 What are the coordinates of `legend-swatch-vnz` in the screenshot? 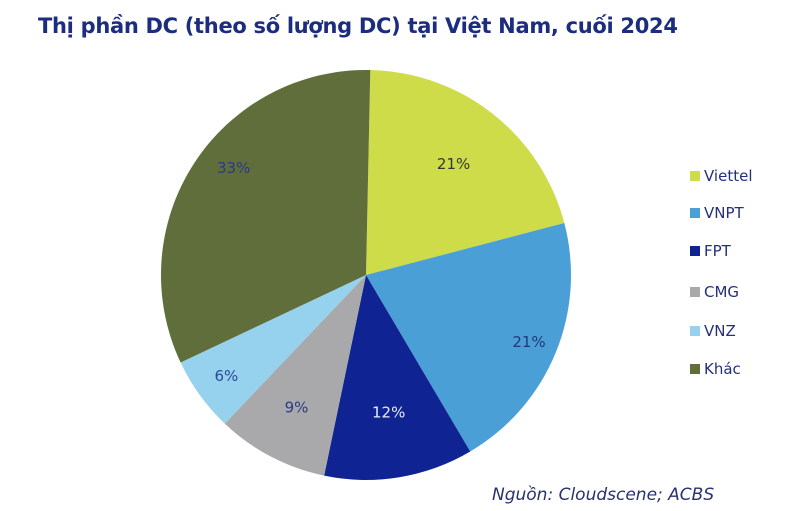 It's located at (695, 331).